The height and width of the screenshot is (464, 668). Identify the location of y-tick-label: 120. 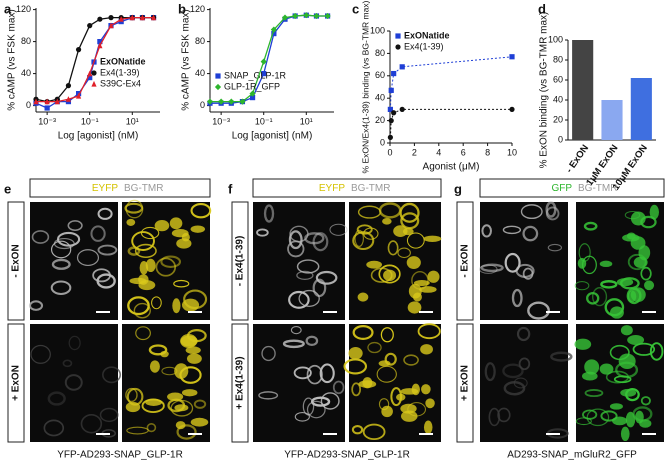
(23, 9).